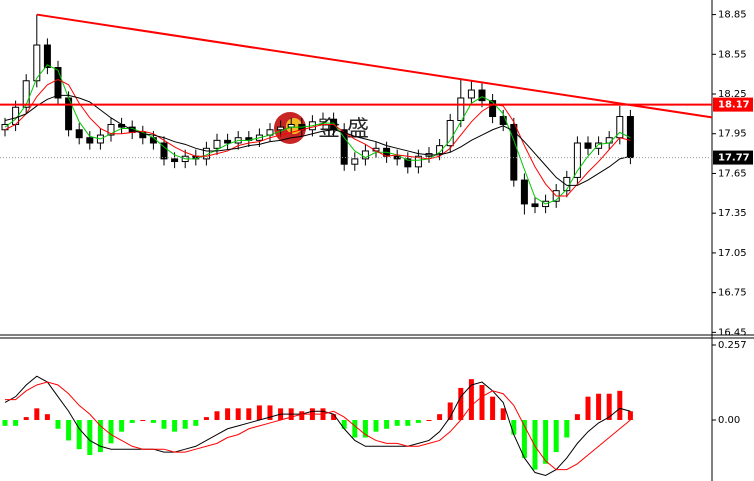 Image resolution: width=754 pixels, height=481 pixels. What do you see at coordinates (729, 420) in the screenshot?
I see `y-tick-label: 0.00` at bounding box center [729, 420].